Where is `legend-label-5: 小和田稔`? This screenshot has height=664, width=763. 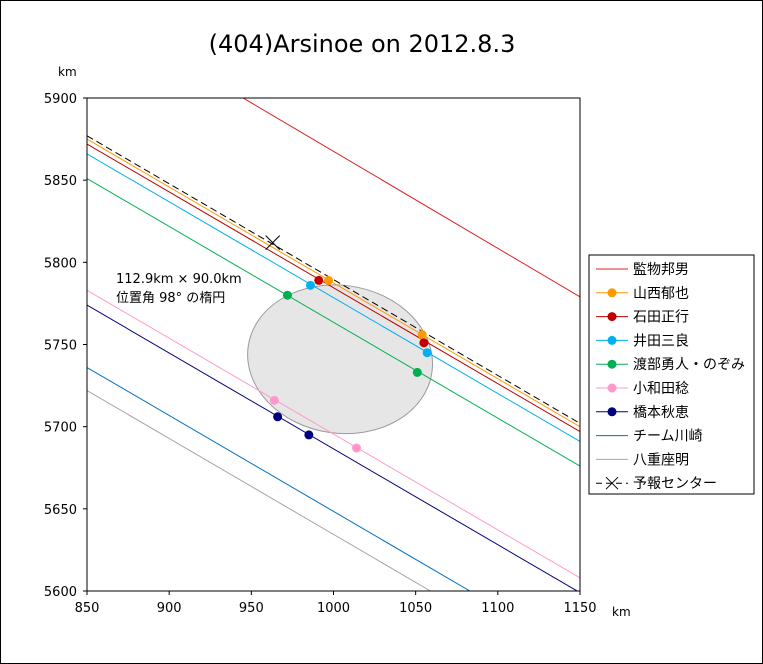
legend-label-5: 小和田稔 is located at coordinates (661, 389).